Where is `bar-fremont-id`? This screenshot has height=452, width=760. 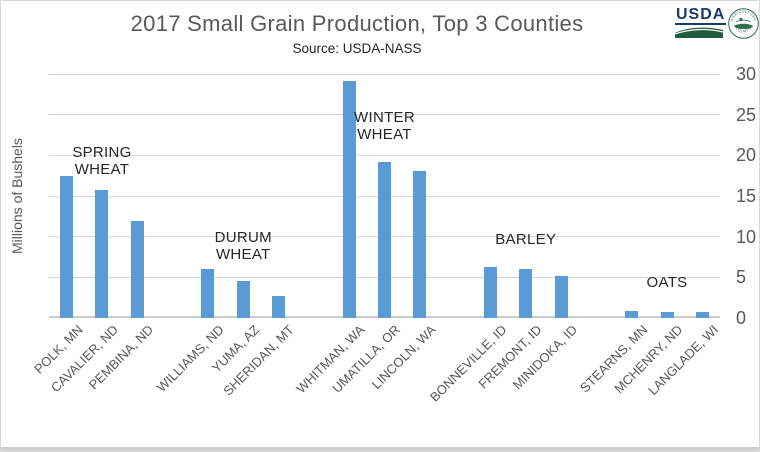 bar-fremont-id is located at coordinates (526, 293).